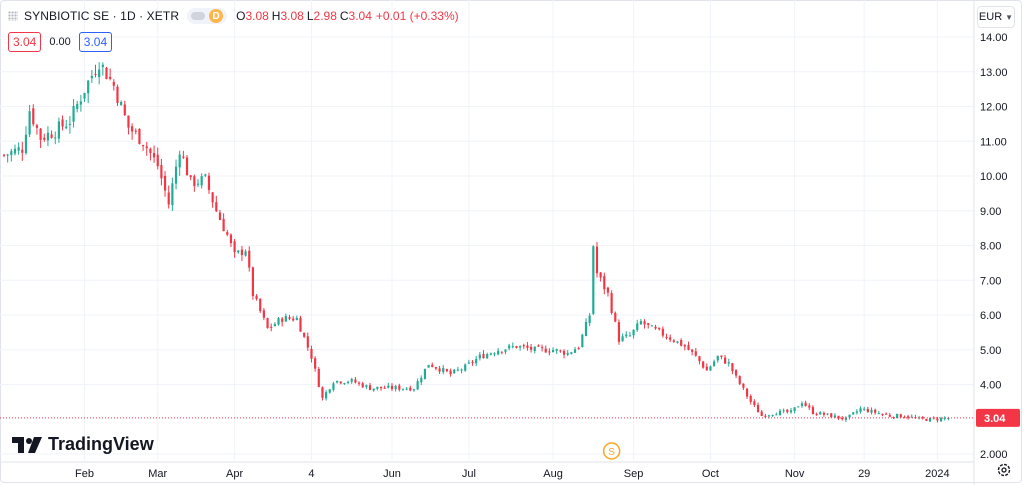  Describe the element at coordinates (95, 42) in the screenshot. I see `buy-price-box: 3.04` at that location.